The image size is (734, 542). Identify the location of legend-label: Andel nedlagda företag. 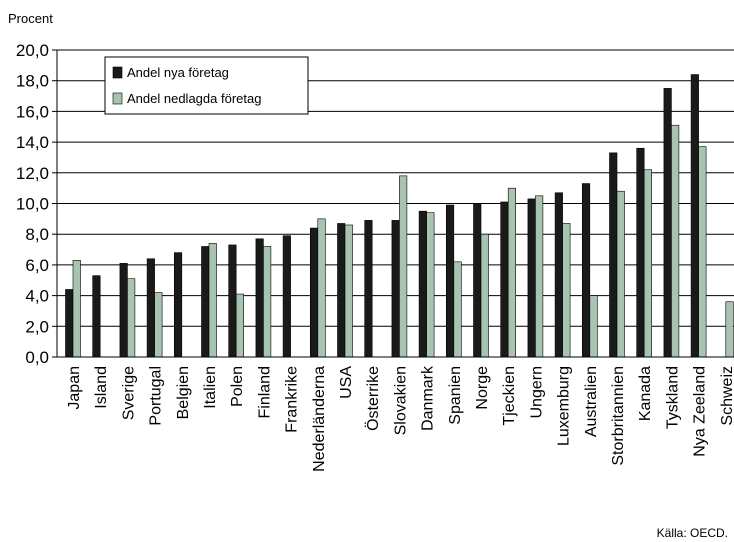
(194, 98).